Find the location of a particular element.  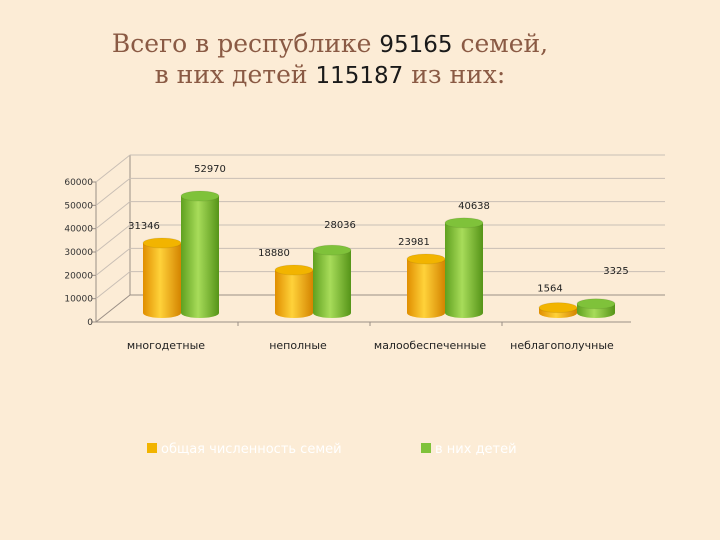

title-line-2: в них детей 115187 из них: is located at coordinates (330, 75).